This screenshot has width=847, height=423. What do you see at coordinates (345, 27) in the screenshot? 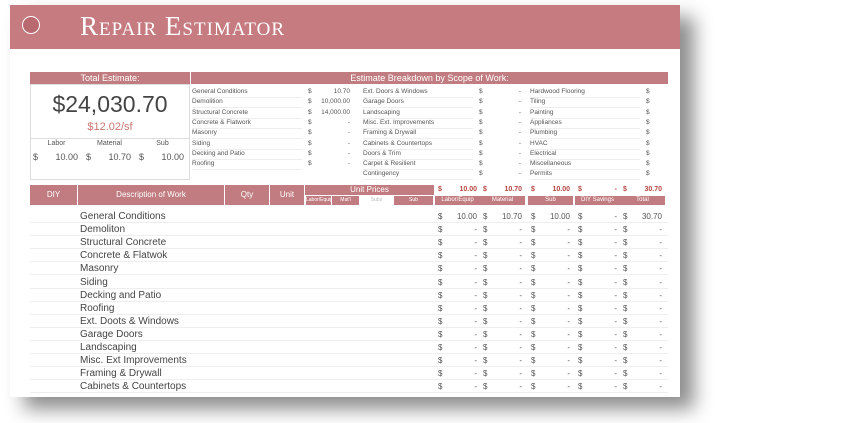
I see `header-band` at bounding box center [345, 27].